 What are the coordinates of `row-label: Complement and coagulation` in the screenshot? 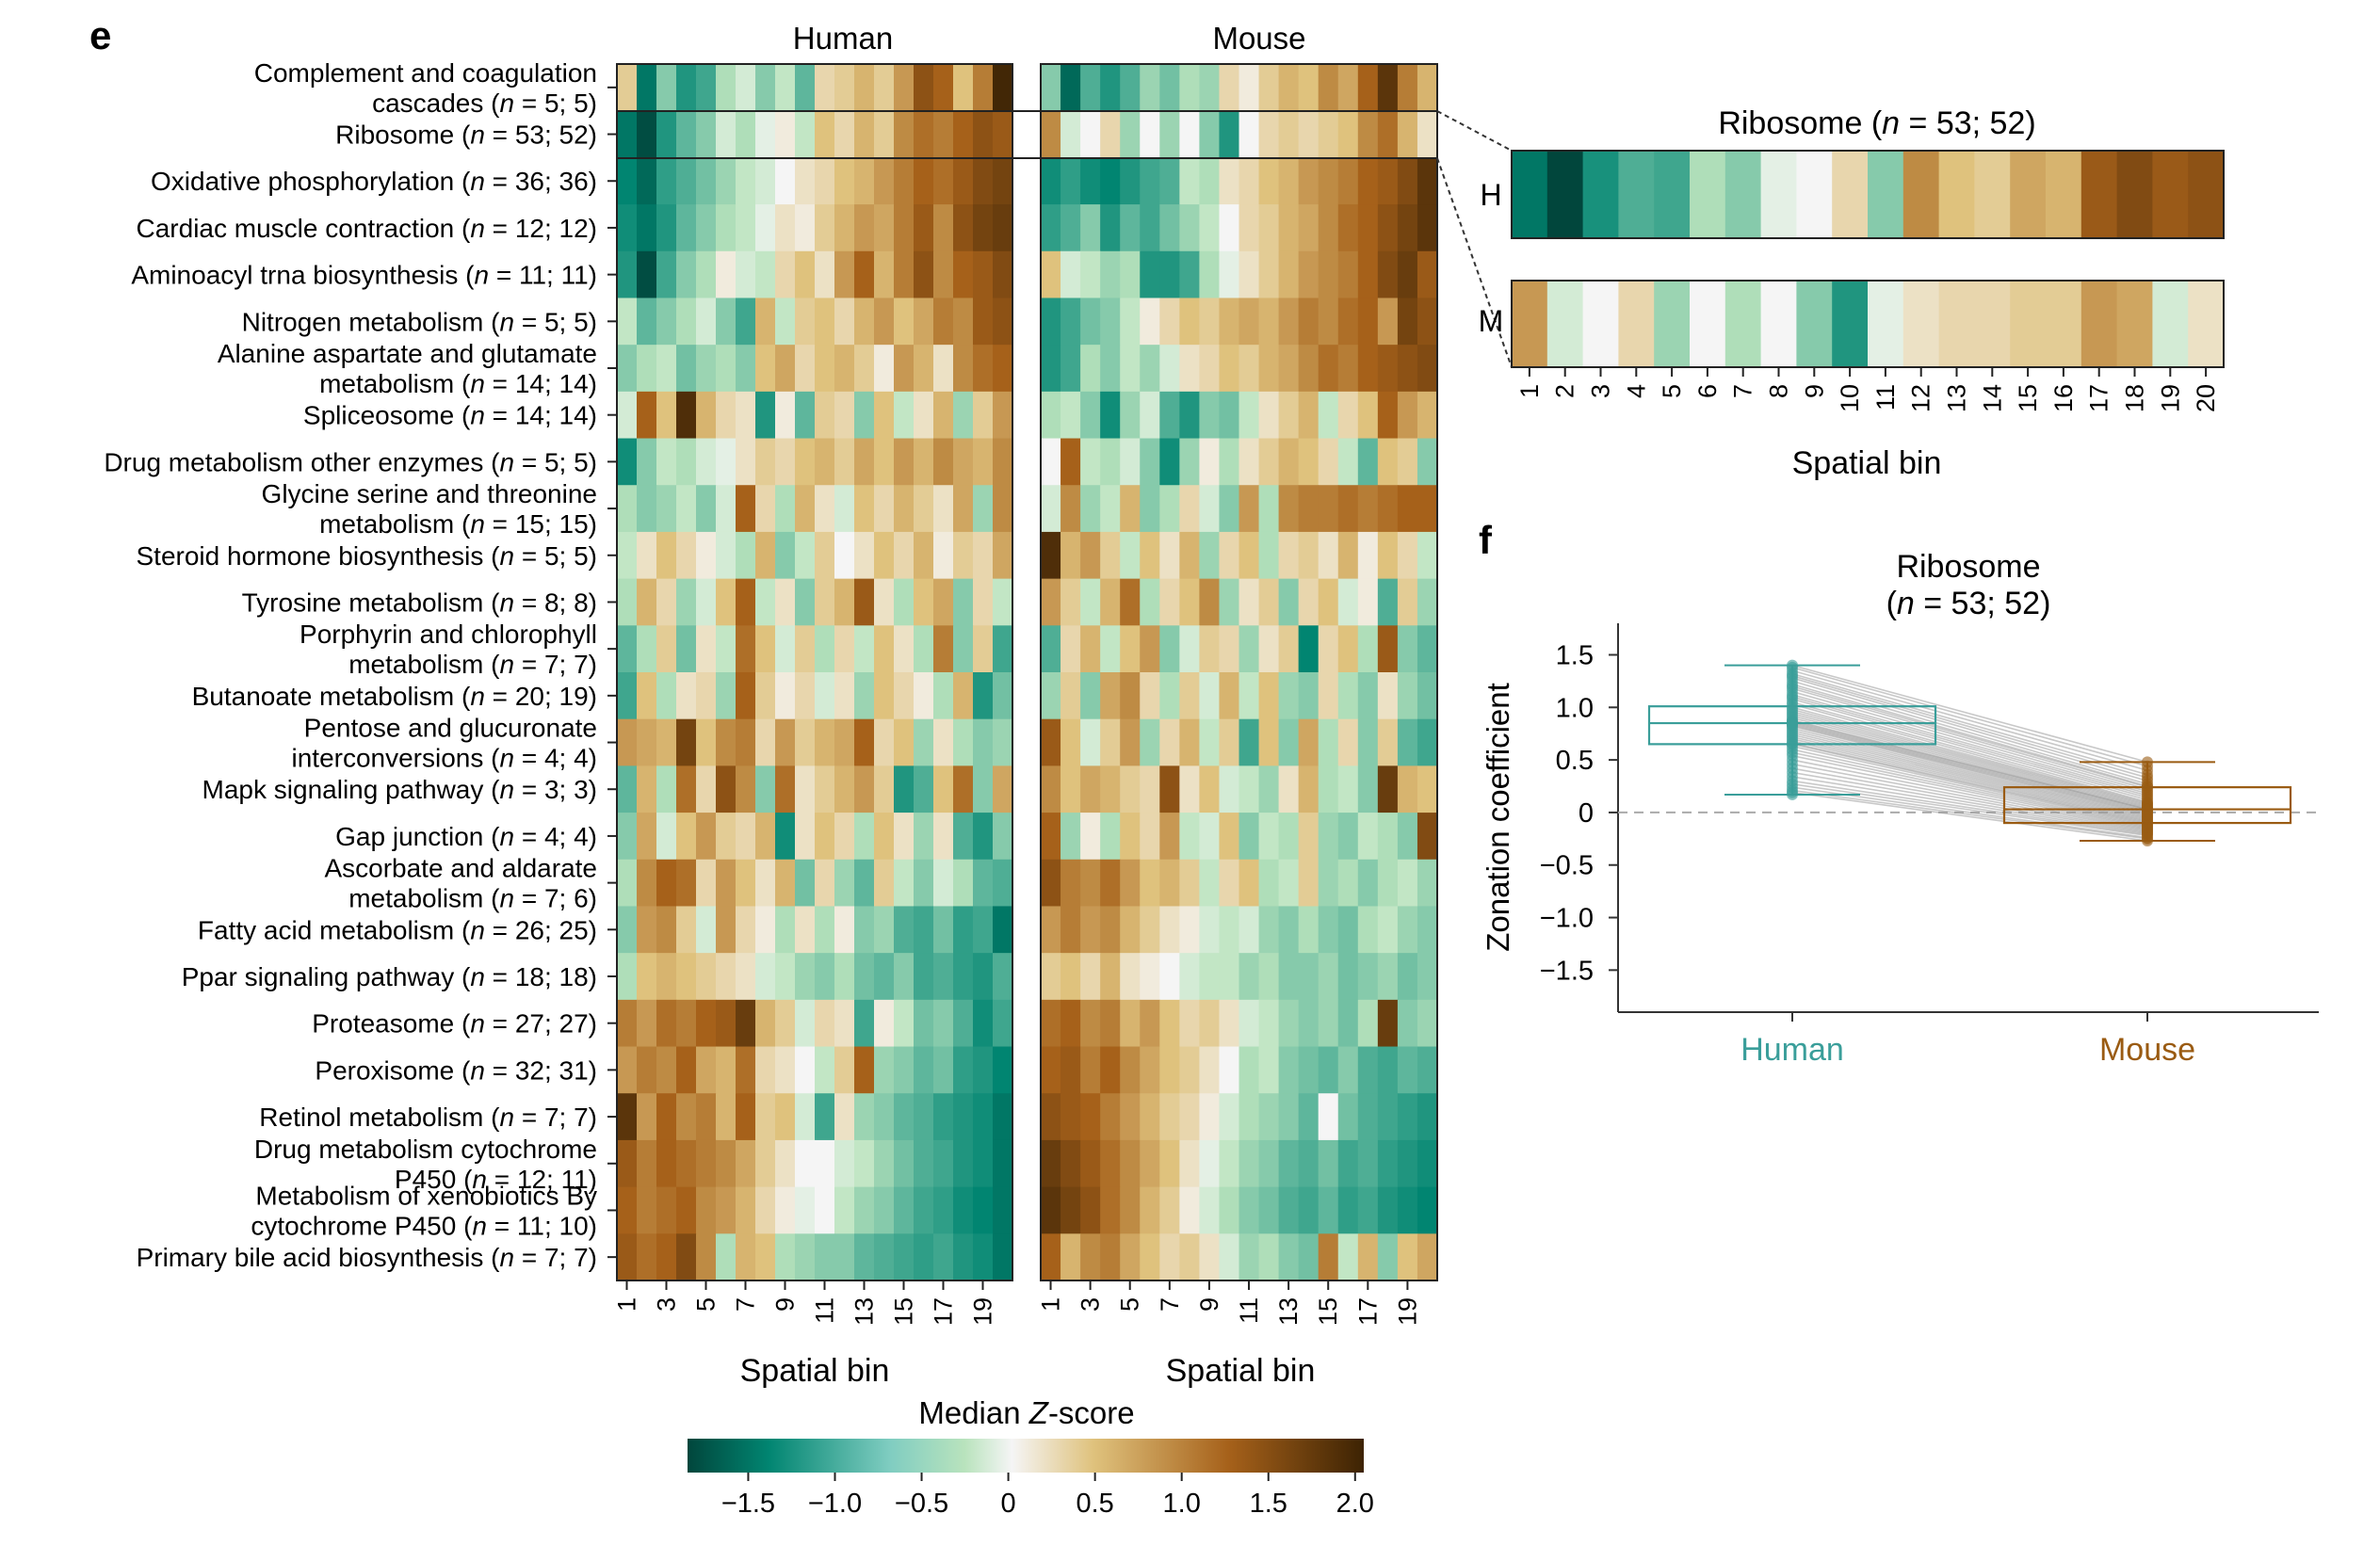 It's located at (425, 73).